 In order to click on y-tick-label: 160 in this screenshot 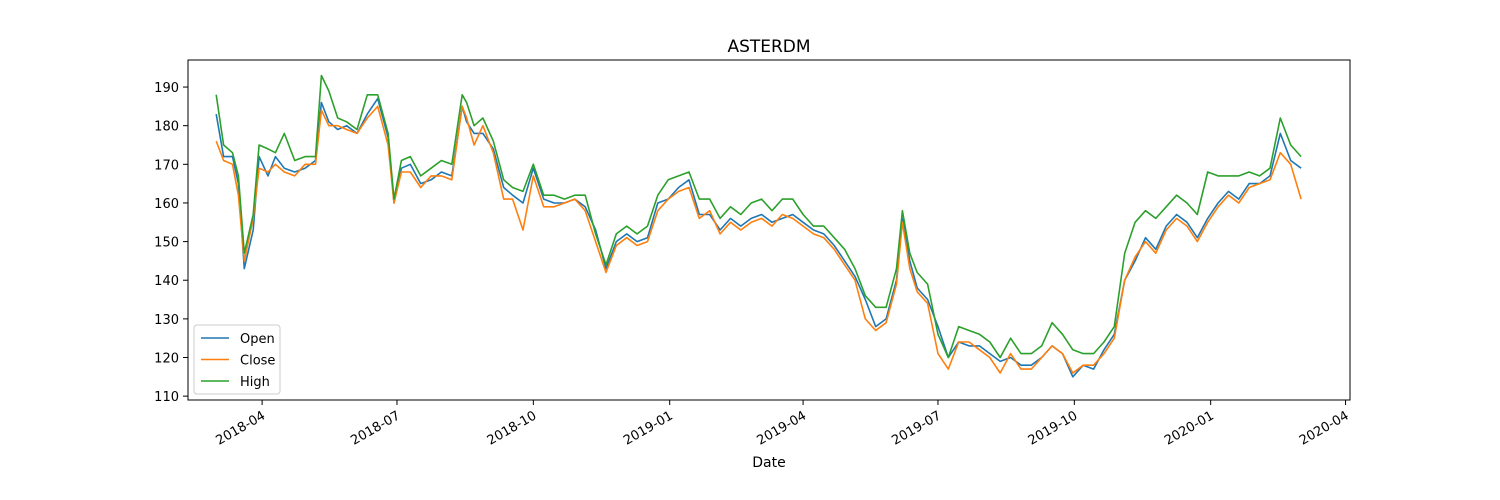, I will do `click(166, 204)`.